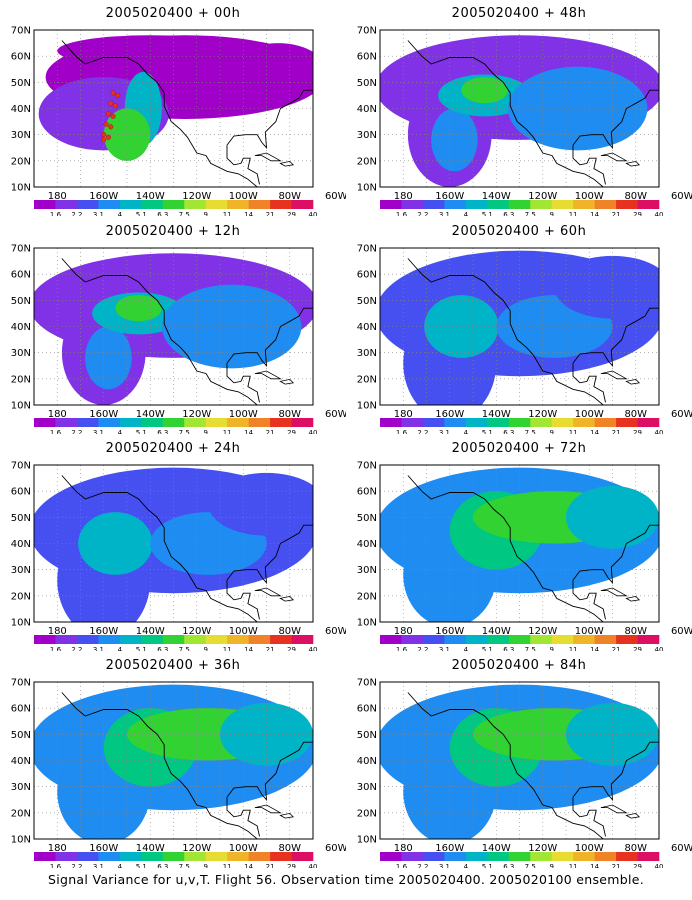  What do you see at coordinates (367, 249) in the screenshot?
I see `lat-tick-label: 70N` at bounding box center [367, 249].